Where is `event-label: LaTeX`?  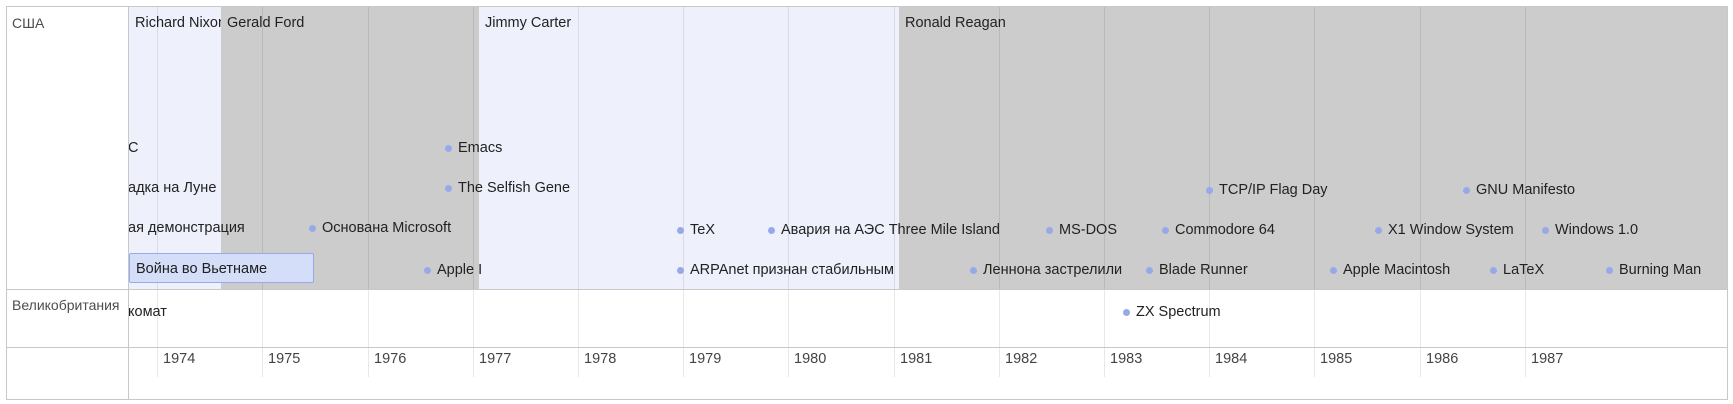 event-label: LaTeX is located at coordinates (1524, 270).